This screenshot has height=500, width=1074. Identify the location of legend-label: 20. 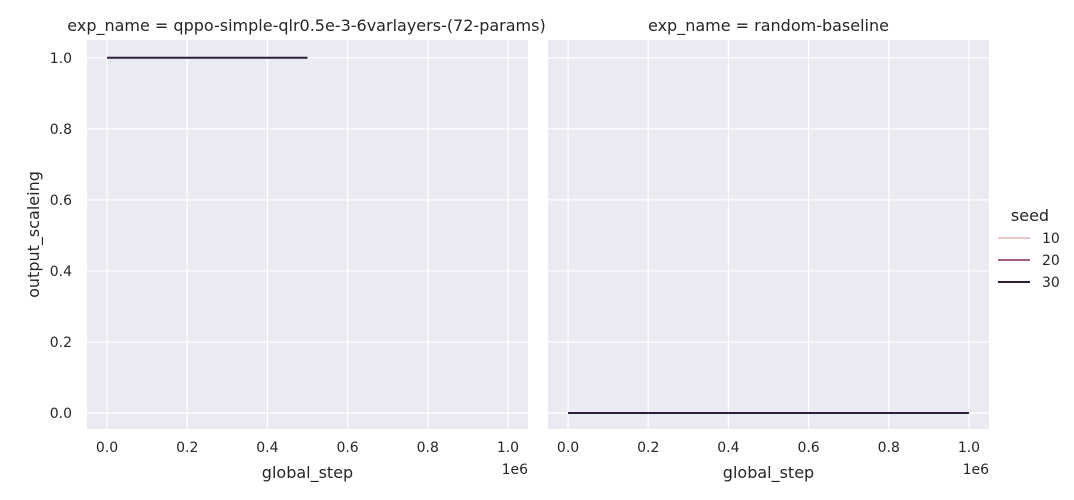
(1051, 261).